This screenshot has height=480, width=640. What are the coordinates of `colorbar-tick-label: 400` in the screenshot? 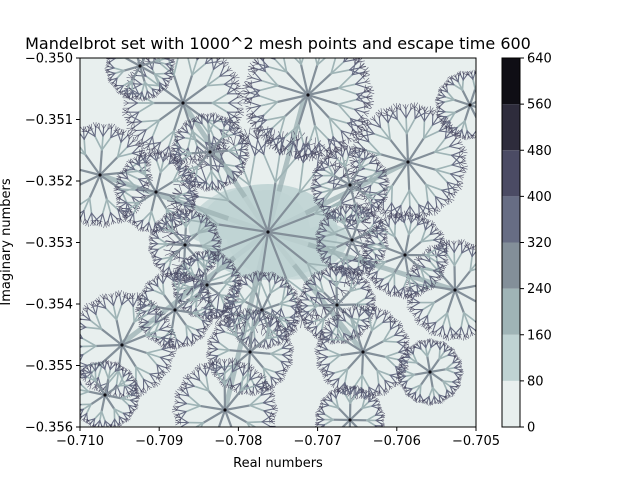 It's located at (539, 197).